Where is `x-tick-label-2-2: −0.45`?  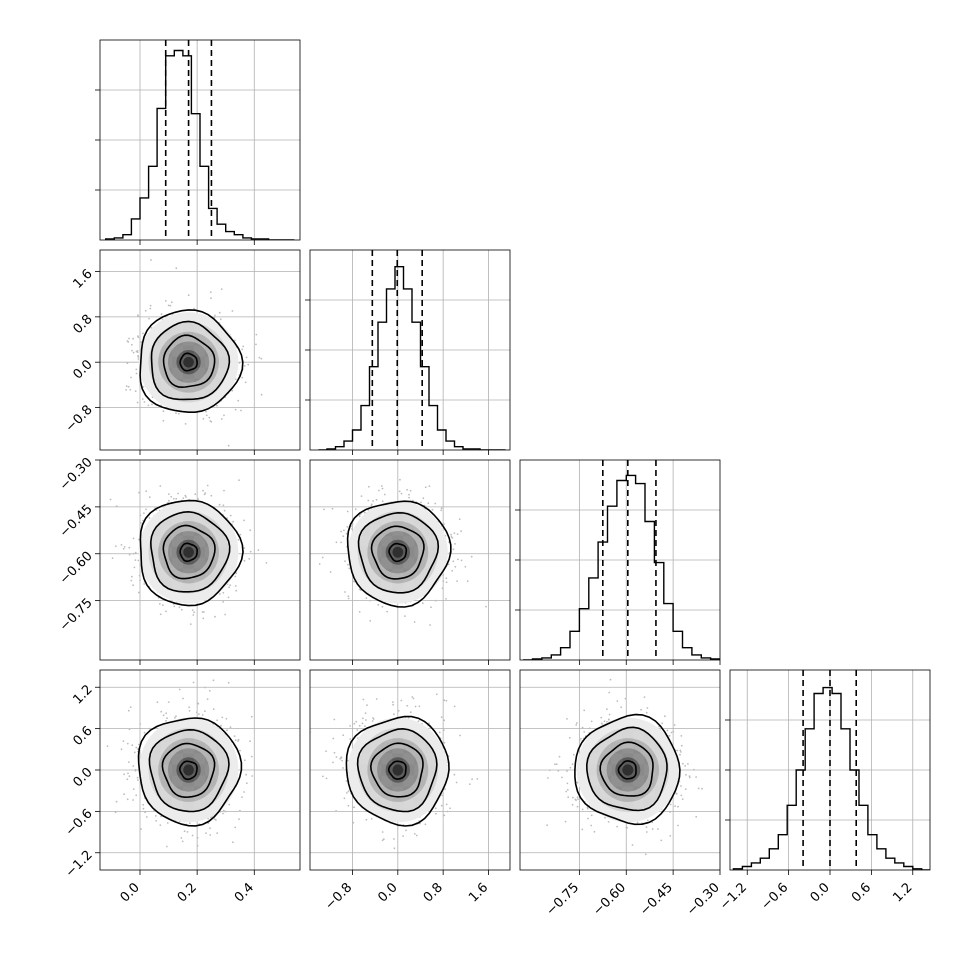
x-tick-label-2-2: −0.45 is located at coordinates (656, 899).